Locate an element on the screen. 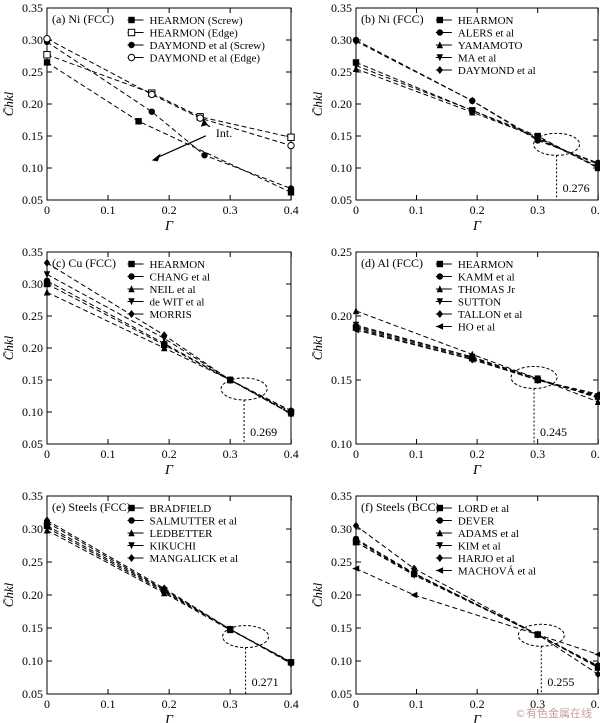 Image resolution: width=600 pixels, height=723 pixels. intersection-label: 0.271 is located at coordinates (265, 682).